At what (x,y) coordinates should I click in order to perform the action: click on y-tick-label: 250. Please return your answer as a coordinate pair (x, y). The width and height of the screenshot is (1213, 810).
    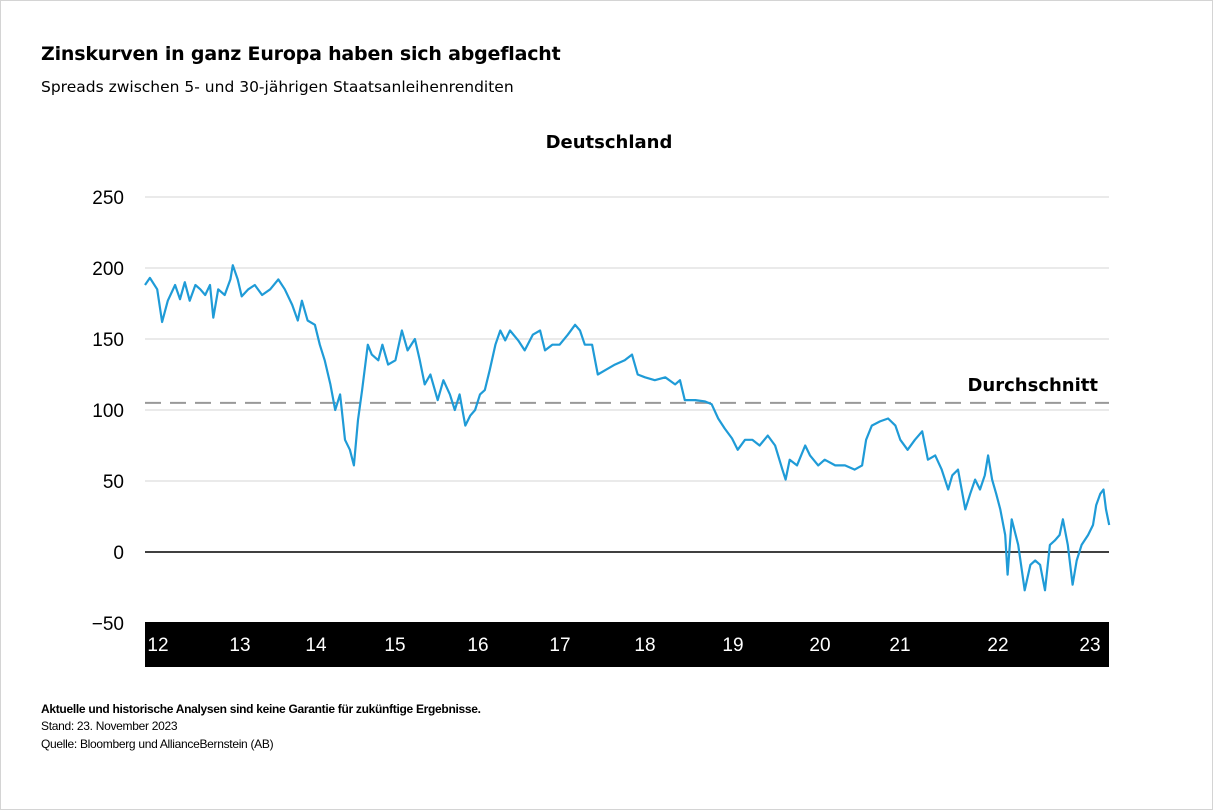
    Looking at the image, I should click on (108, 198).